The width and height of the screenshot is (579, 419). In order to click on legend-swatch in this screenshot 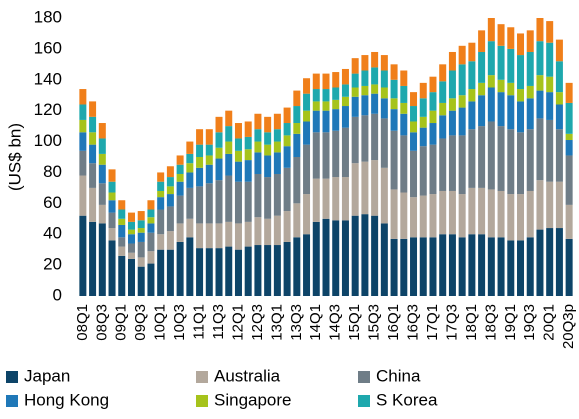, I will do `click(202, 401)`.